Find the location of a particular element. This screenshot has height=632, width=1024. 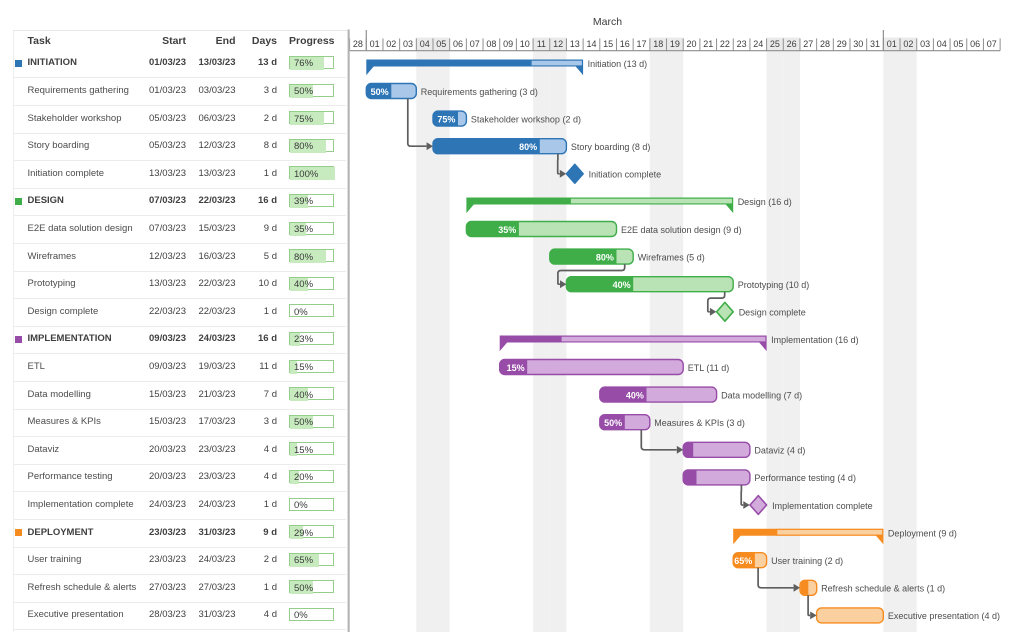

svg-text: User training (2 d) is located at coordinates (807, 561).